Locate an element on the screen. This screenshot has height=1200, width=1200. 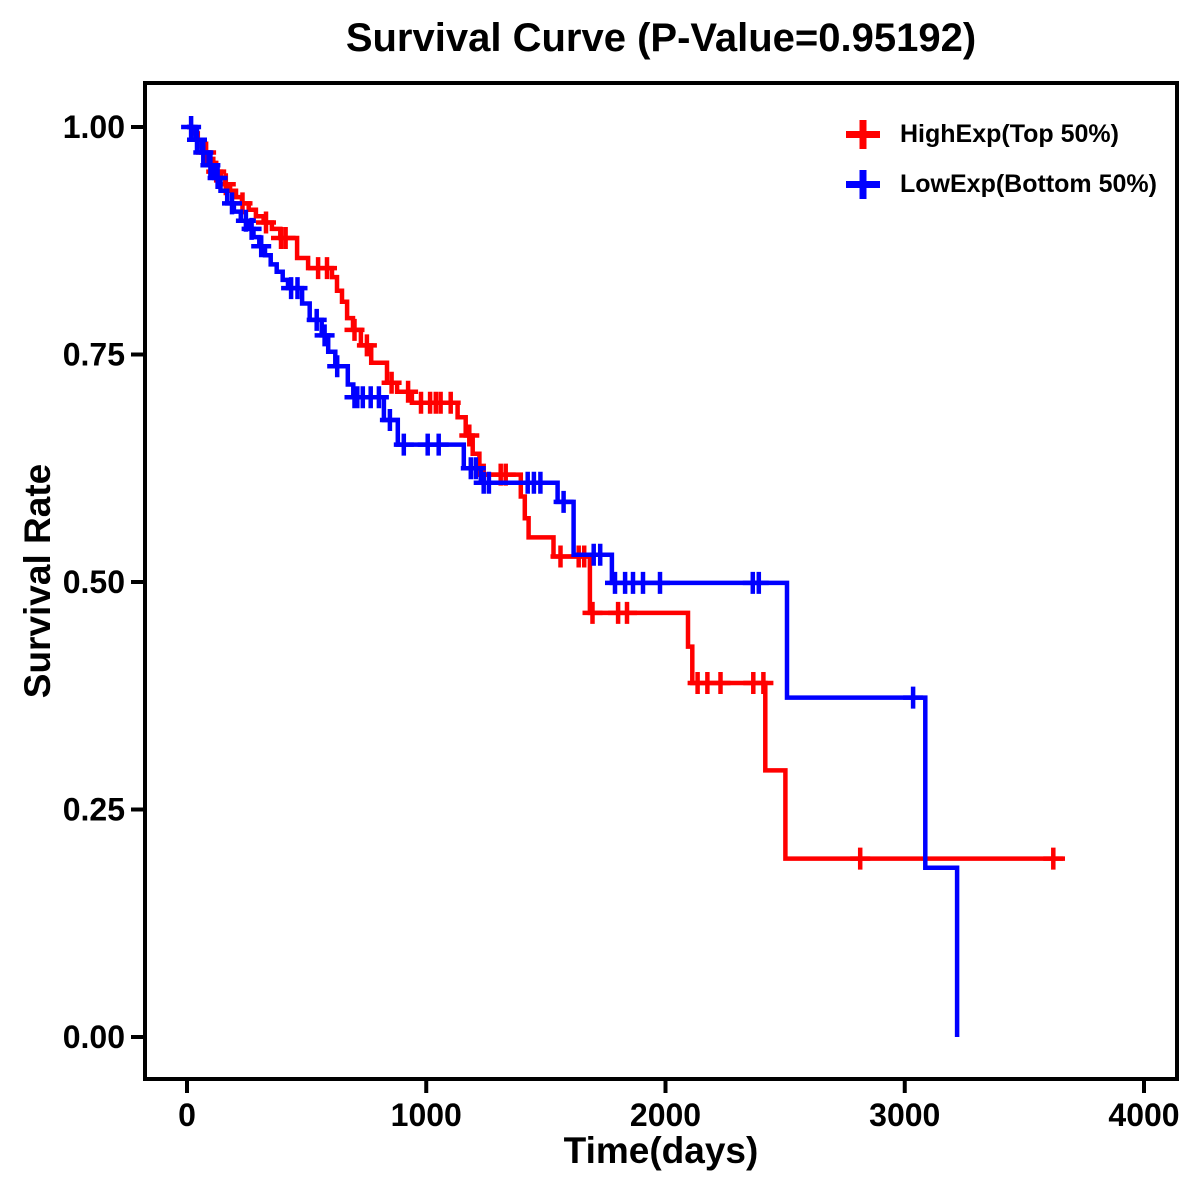
chart-title: Survival Curve (P-Value=0.95192) is located at coordinates (661, 38).